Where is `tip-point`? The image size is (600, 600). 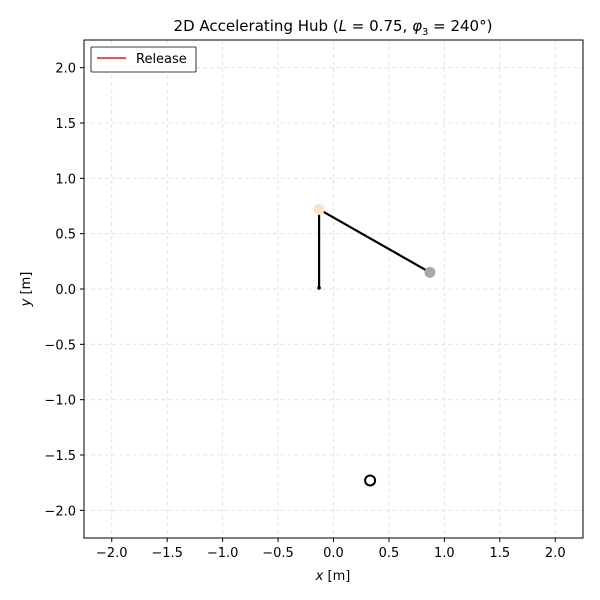
tip-point is located at coordinates (430, 272).